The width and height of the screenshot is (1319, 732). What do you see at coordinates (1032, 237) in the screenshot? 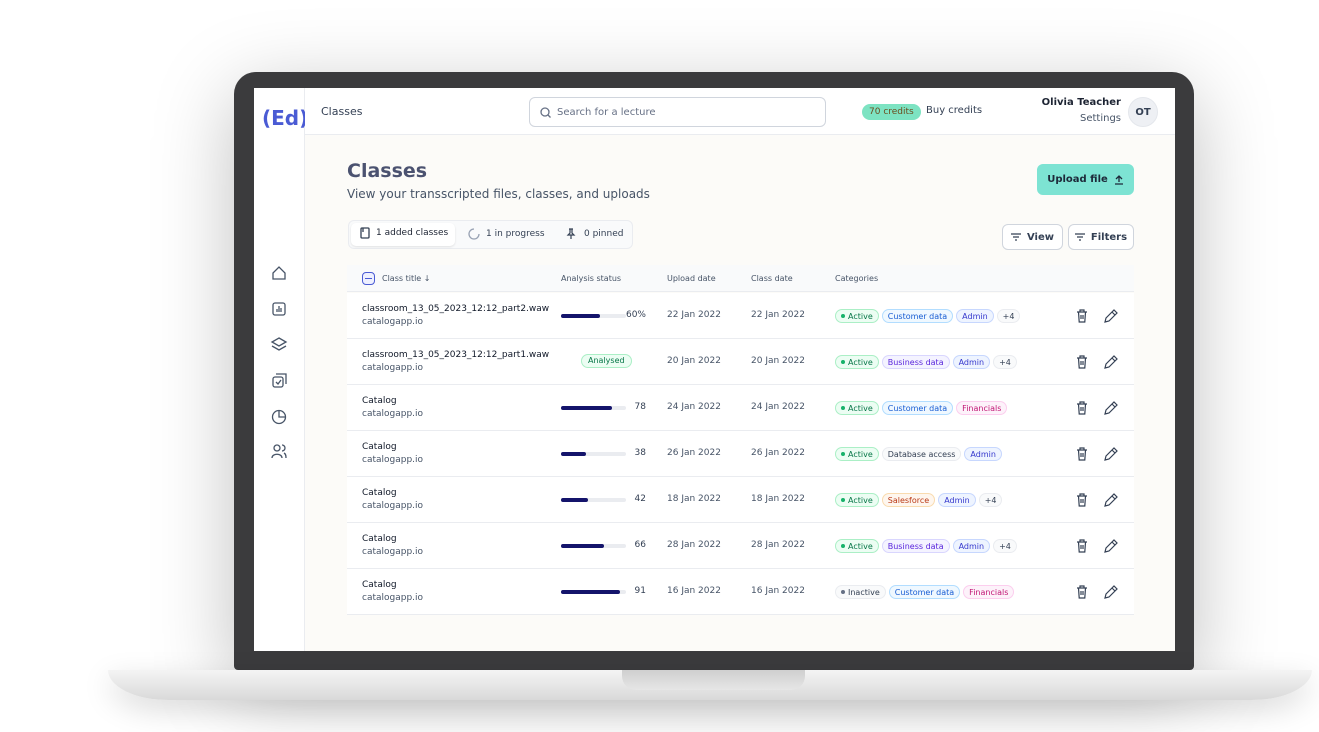
I see `view-button: View` at bounding box center [1032, 237].